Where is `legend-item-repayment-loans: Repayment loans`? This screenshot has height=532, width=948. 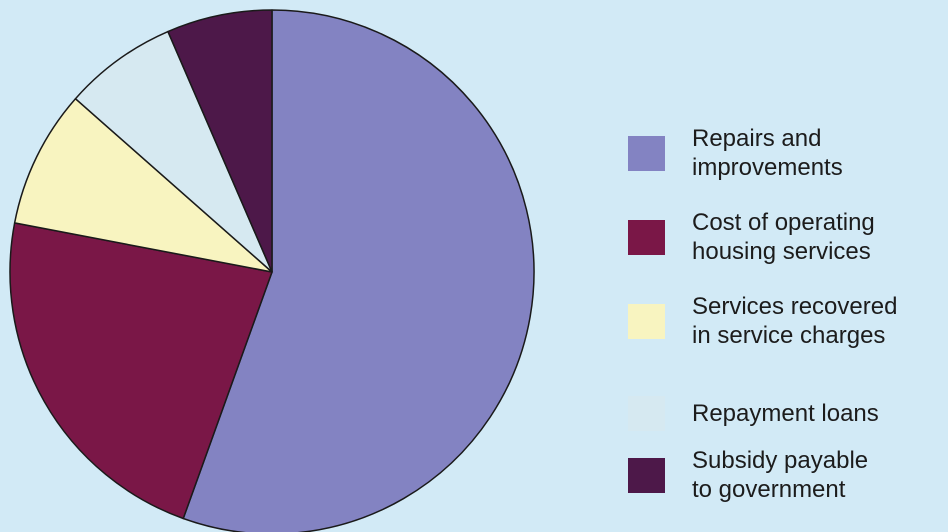
legend-item-repayment-loans: Repayment loans is located at coordinates (788, 413).